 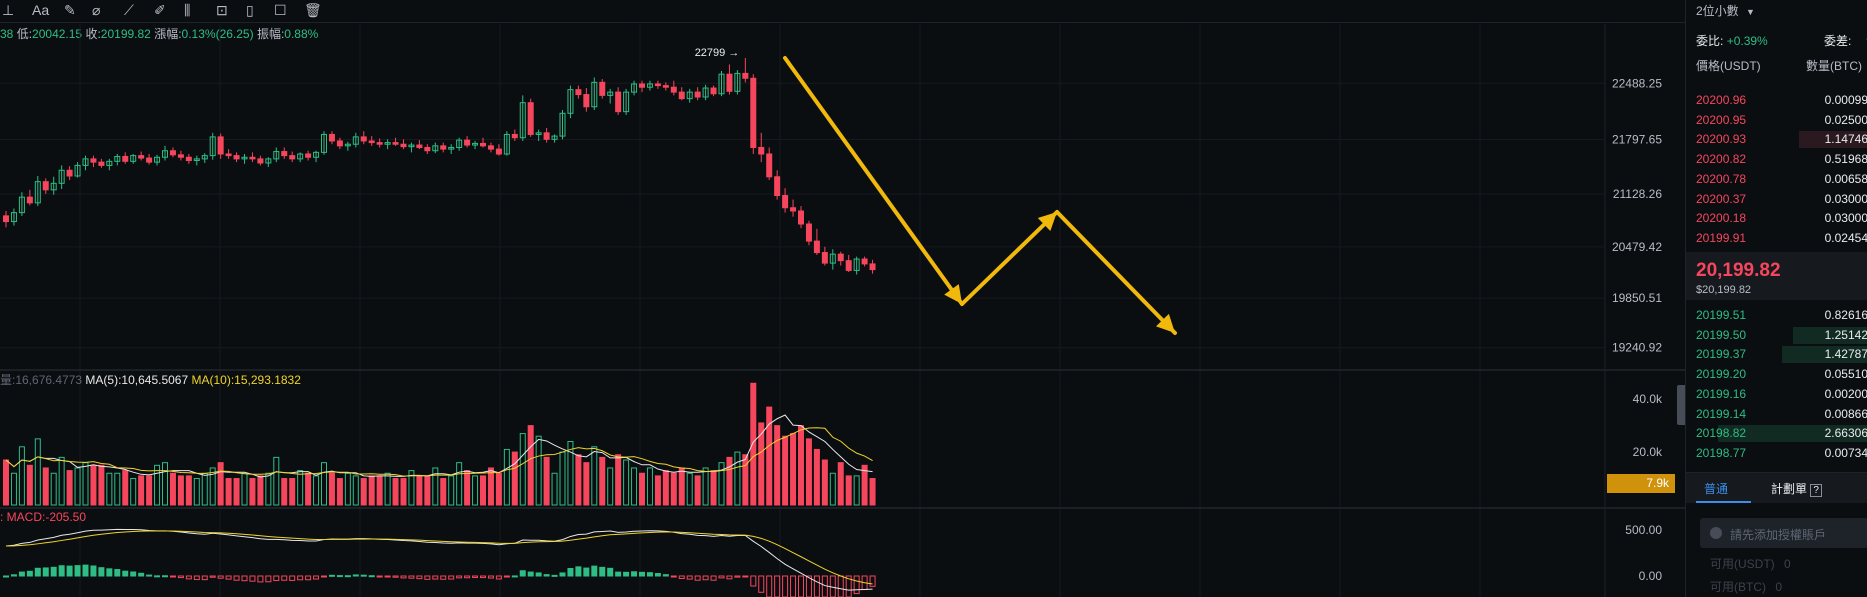 I want to click on bid-row: 20199.20 0.05510, so click(x=1776, y=374).